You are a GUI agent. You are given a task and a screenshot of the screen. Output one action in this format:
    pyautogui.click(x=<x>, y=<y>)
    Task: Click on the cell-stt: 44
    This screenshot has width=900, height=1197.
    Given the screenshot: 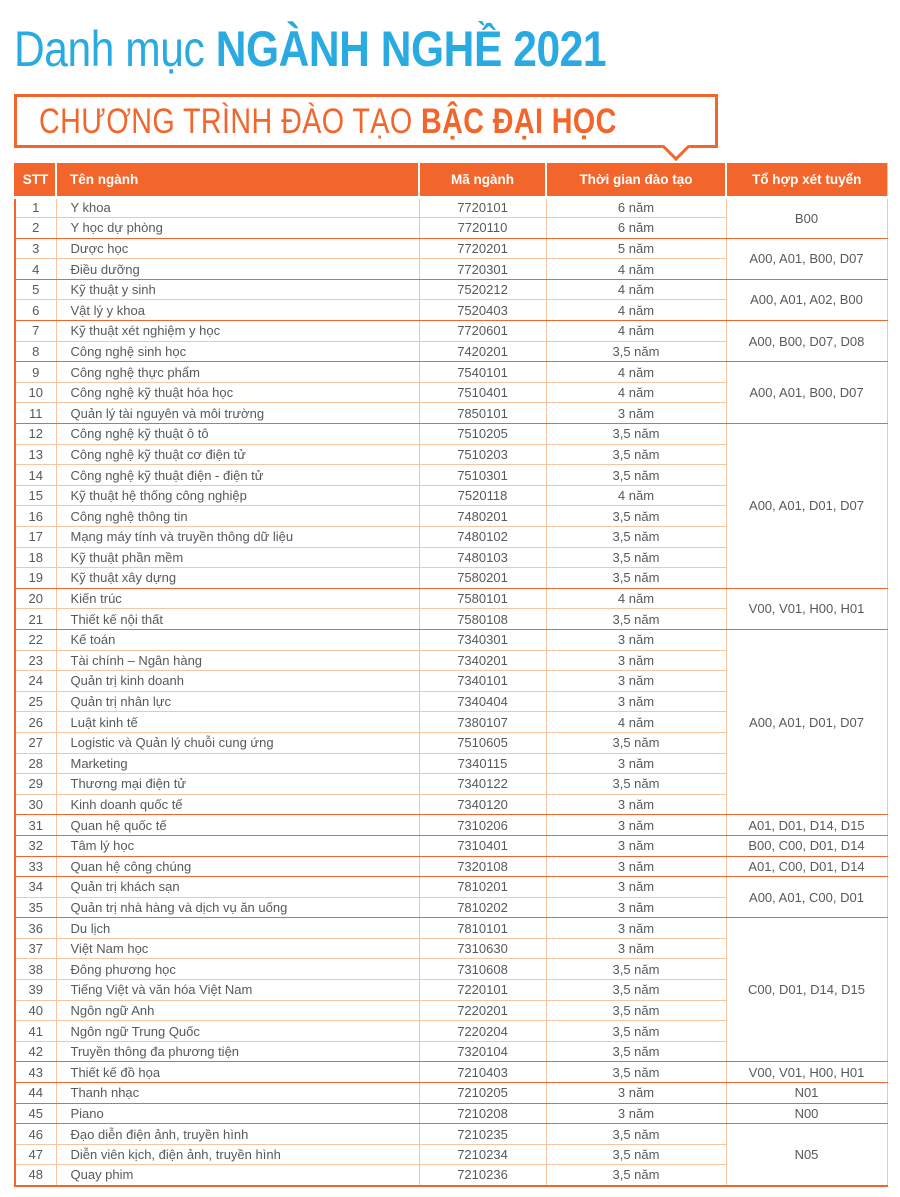 What is the action you would take?
    pyautogui.click(x=36, y=1093)
    